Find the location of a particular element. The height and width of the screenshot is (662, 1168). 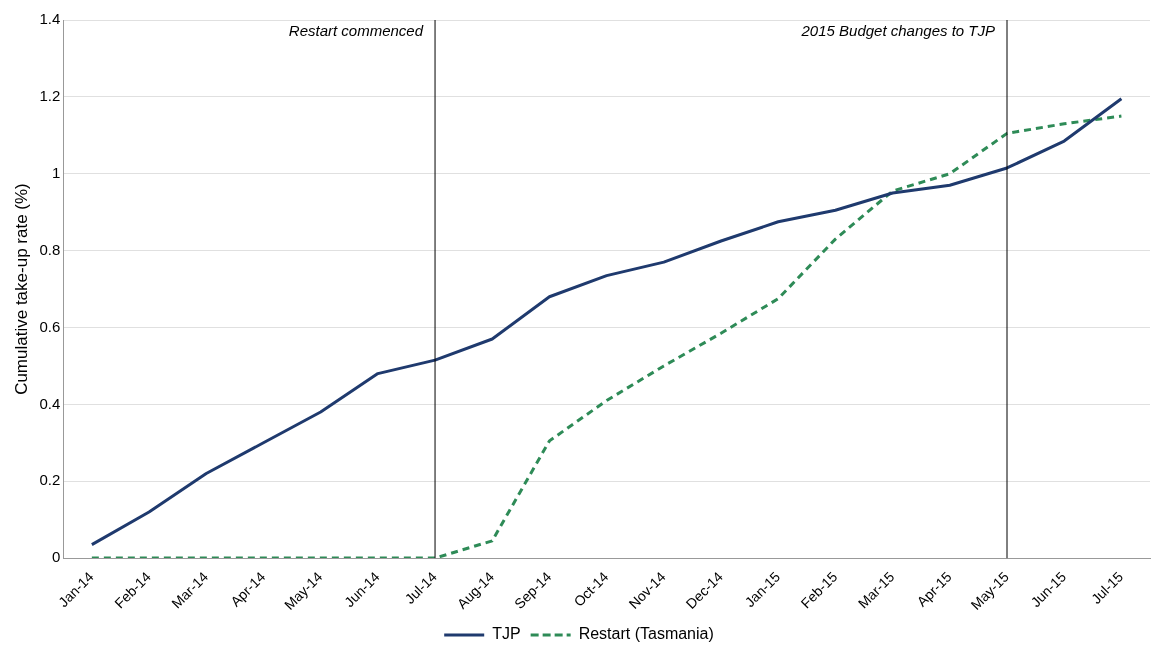

y-tick-label: 1.4 is located at coordinates (50, 19).